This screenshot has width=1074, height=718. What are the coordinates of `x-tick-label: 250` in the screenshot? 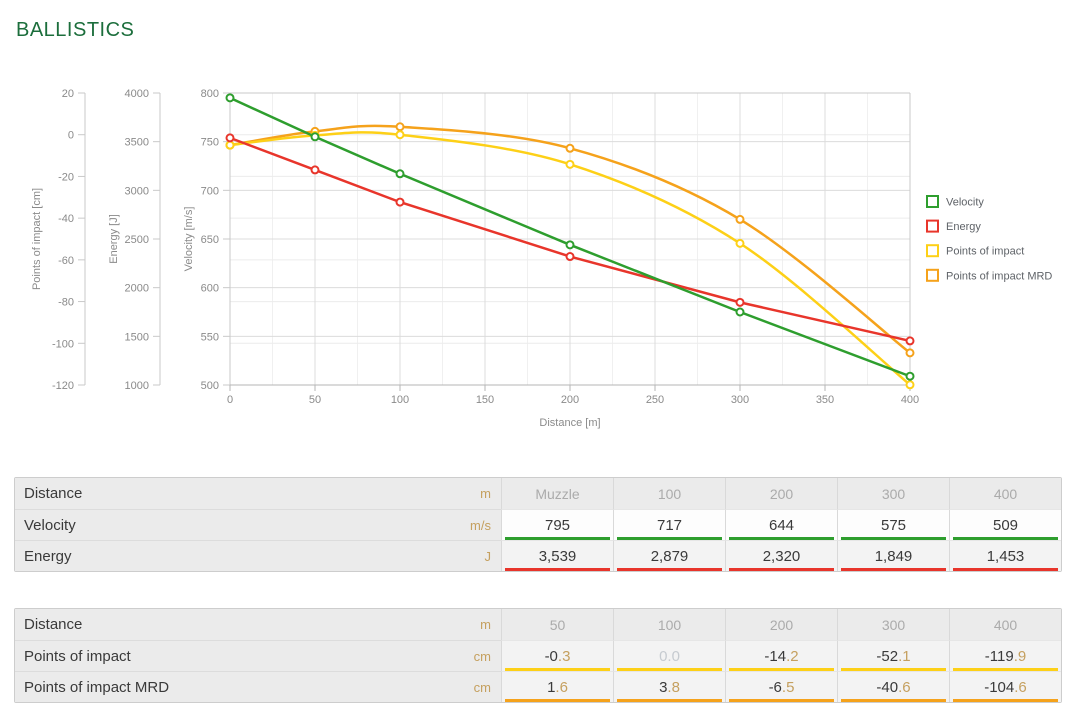 It's located at (655, 400).